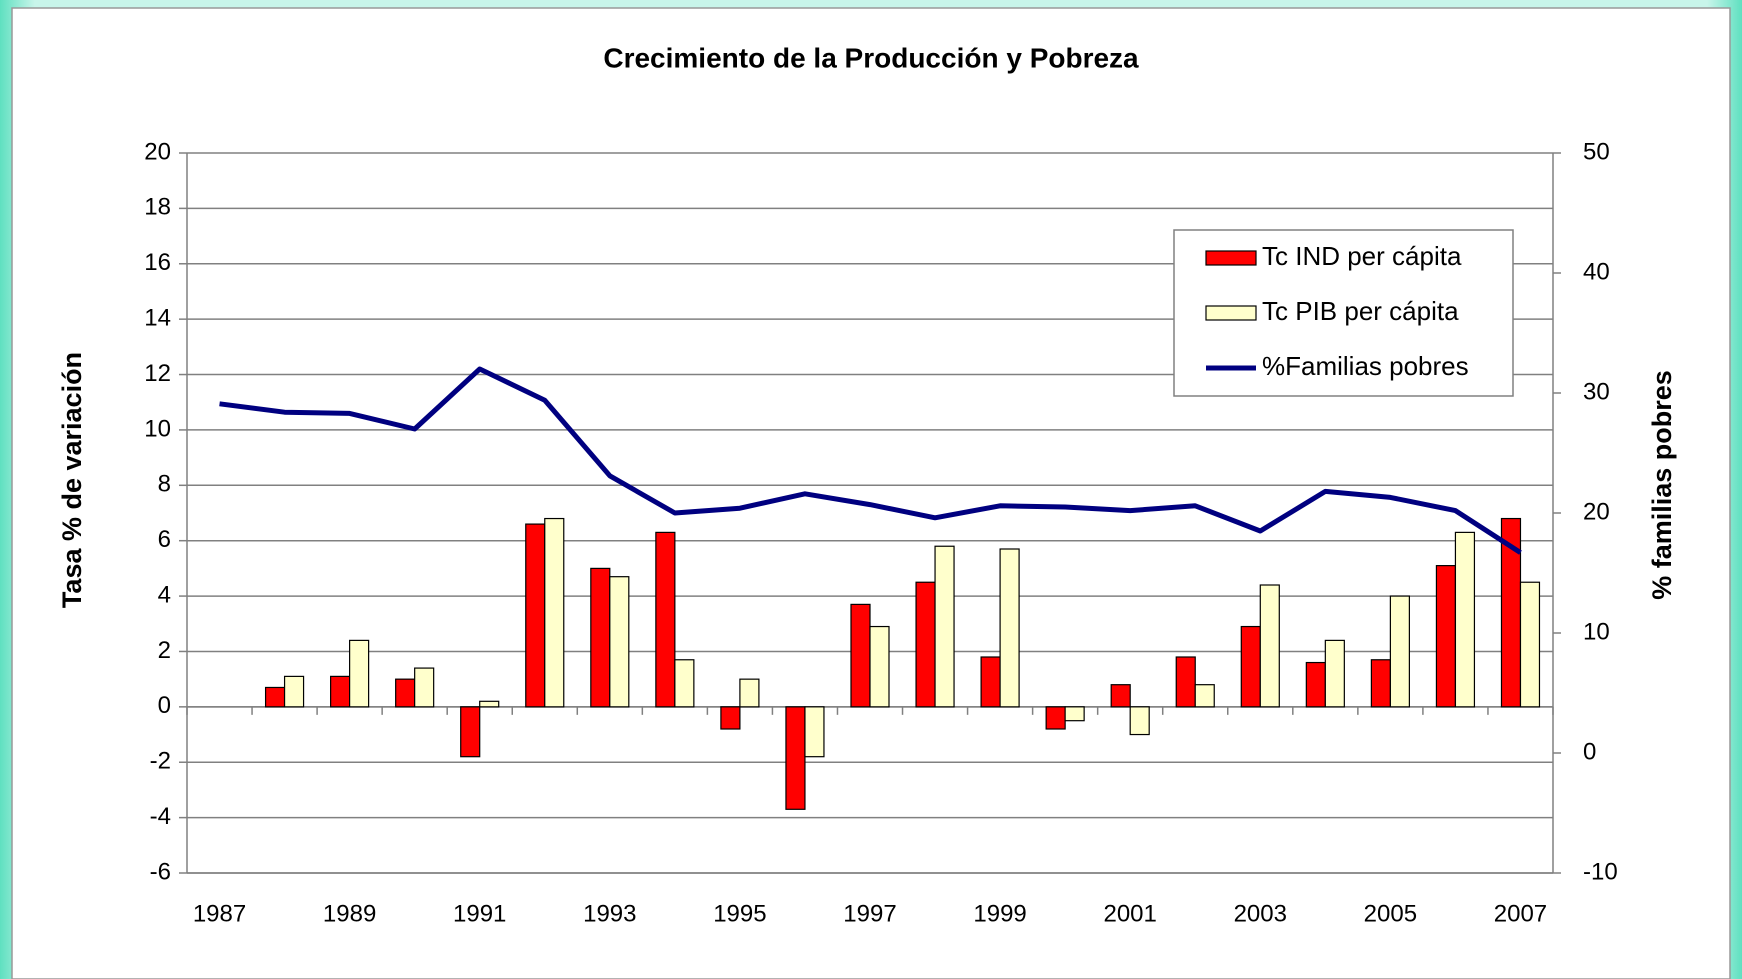 The image size is (1742, 979). I want to click on y-axis-label: Tasa % de variación, so click(72, 480).